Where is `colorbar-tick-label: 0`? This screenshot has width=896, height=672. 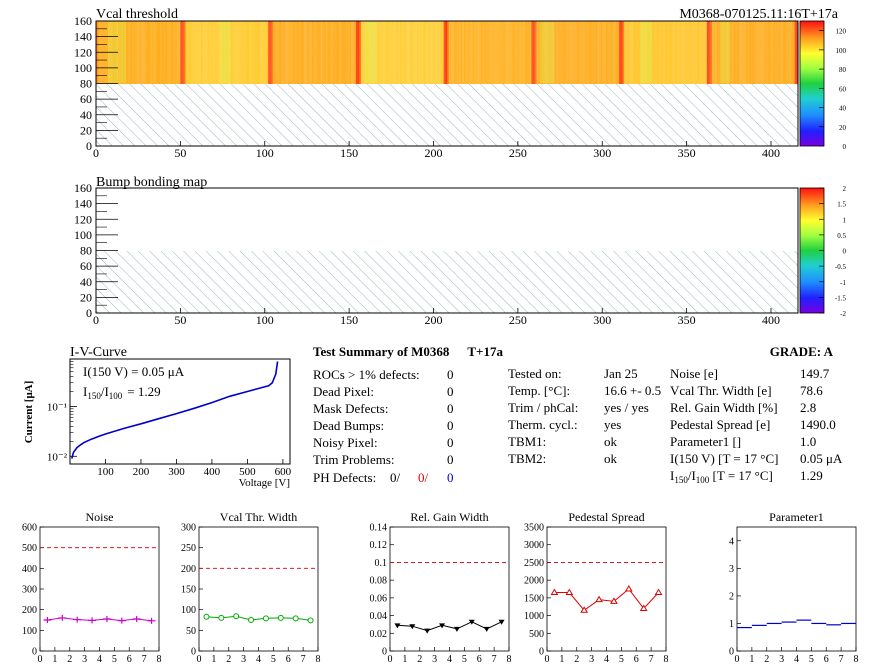 colorbar-tick-label: 0 is located at coordinates (845, 147).